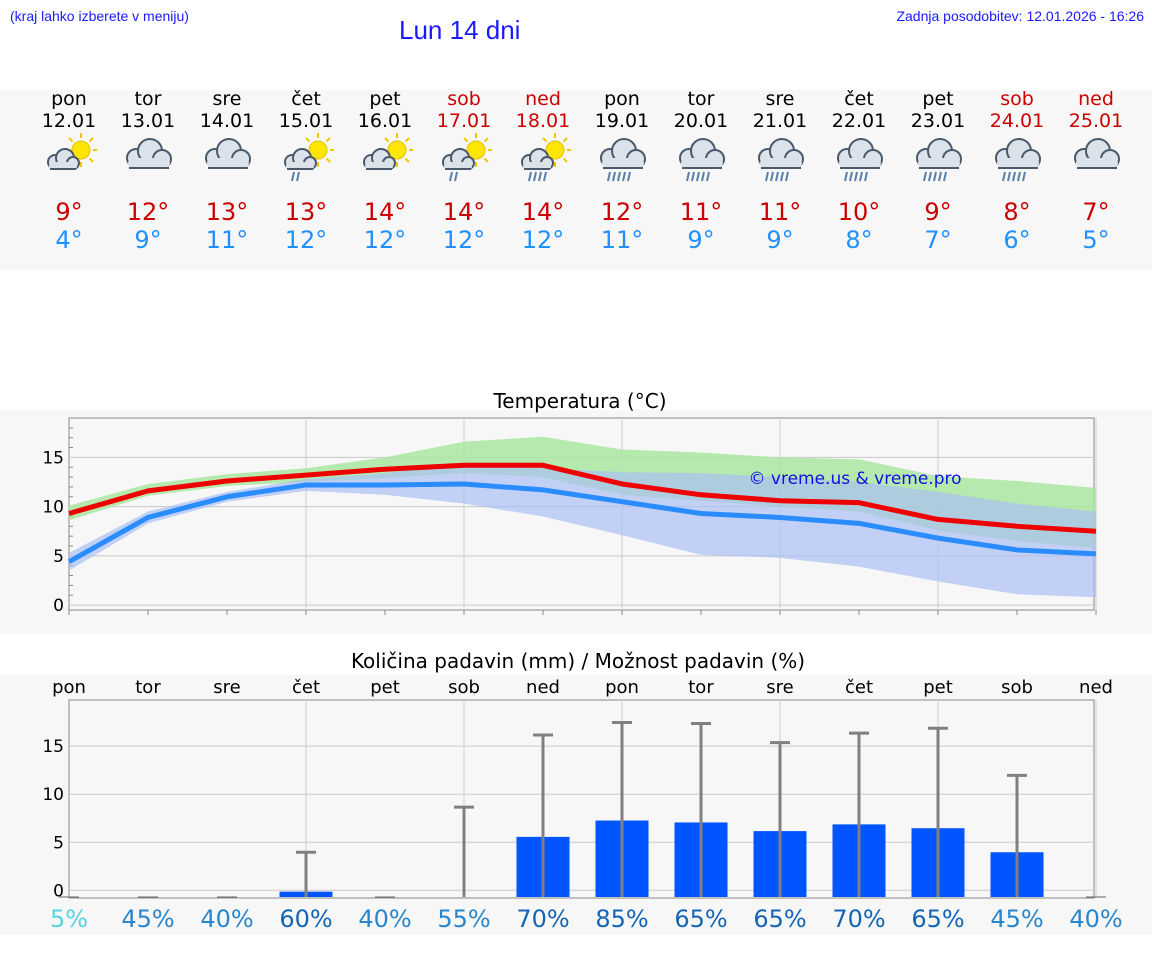 The image size is (1152, 975). I want to click on day-date: 16.01, so click(385, 121).